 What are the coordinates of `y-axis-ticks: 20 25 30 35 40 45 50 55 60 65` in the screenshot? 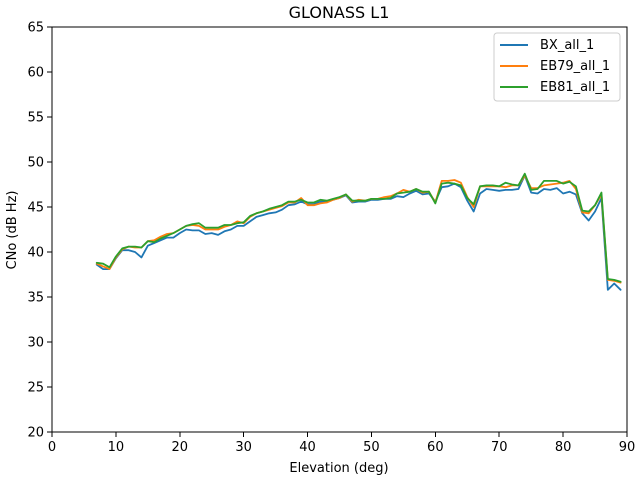 It's located at (39, 231).